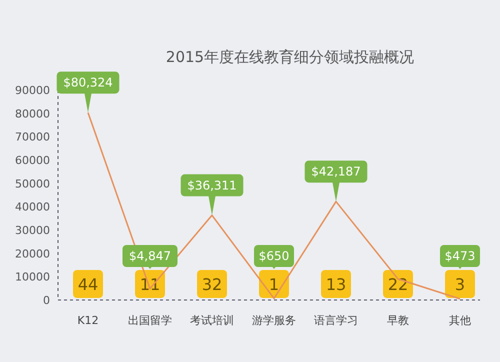 The image size is (500, 362). Describe the element at coordinates (336, 284) in the screenshot. I see `annotation: 13` at that location.